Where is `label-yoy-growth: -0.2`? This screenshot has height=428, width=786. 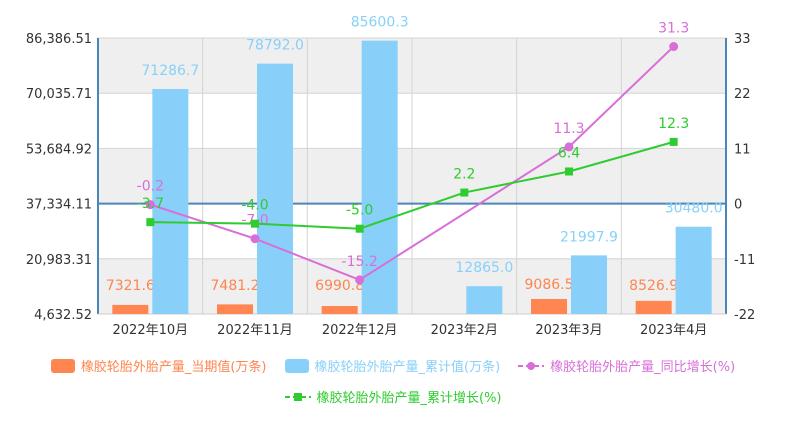 label-yoy-growth: -0.2 is located at coordinates (150, 187).